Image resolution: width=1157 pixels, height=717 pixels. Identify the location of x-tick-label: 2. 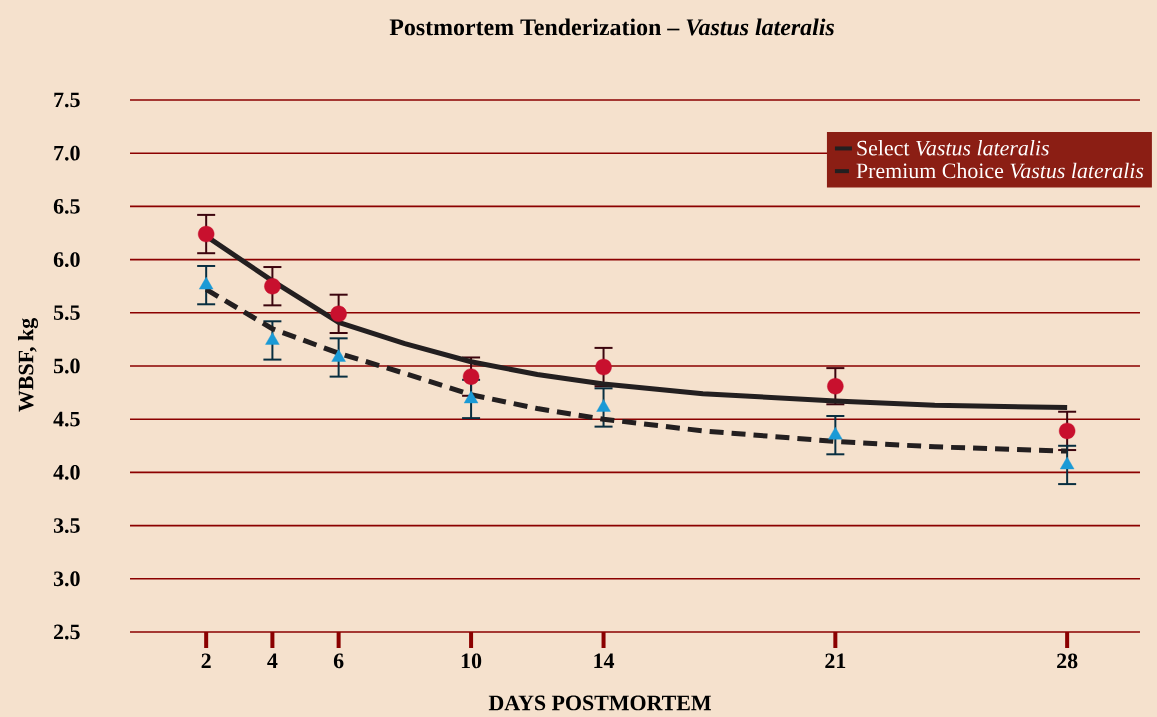
(206, 661).